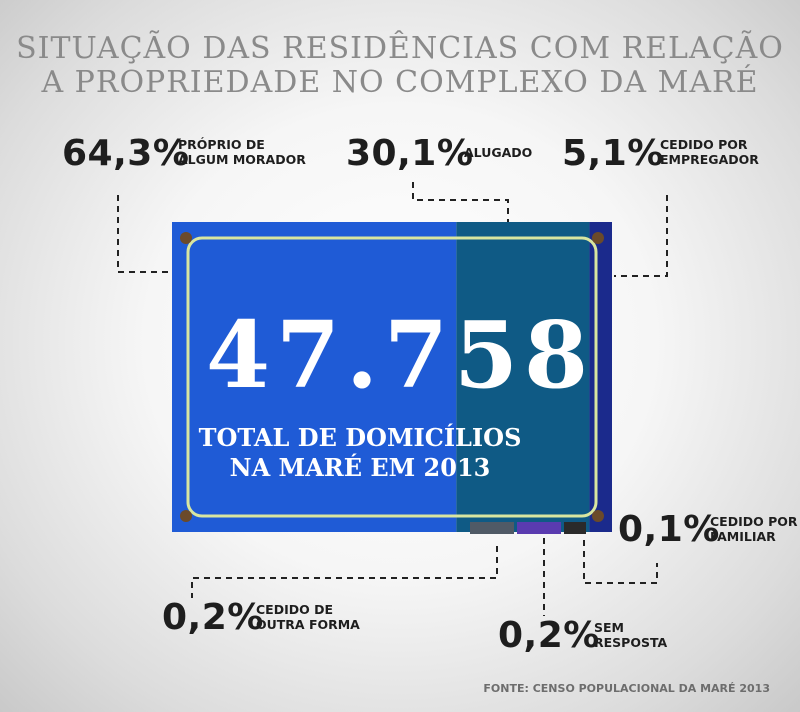  I want to click on source-note: FONTE: CENSO POPULACIONAL DA MARÉ 2013, so click(626, 688).